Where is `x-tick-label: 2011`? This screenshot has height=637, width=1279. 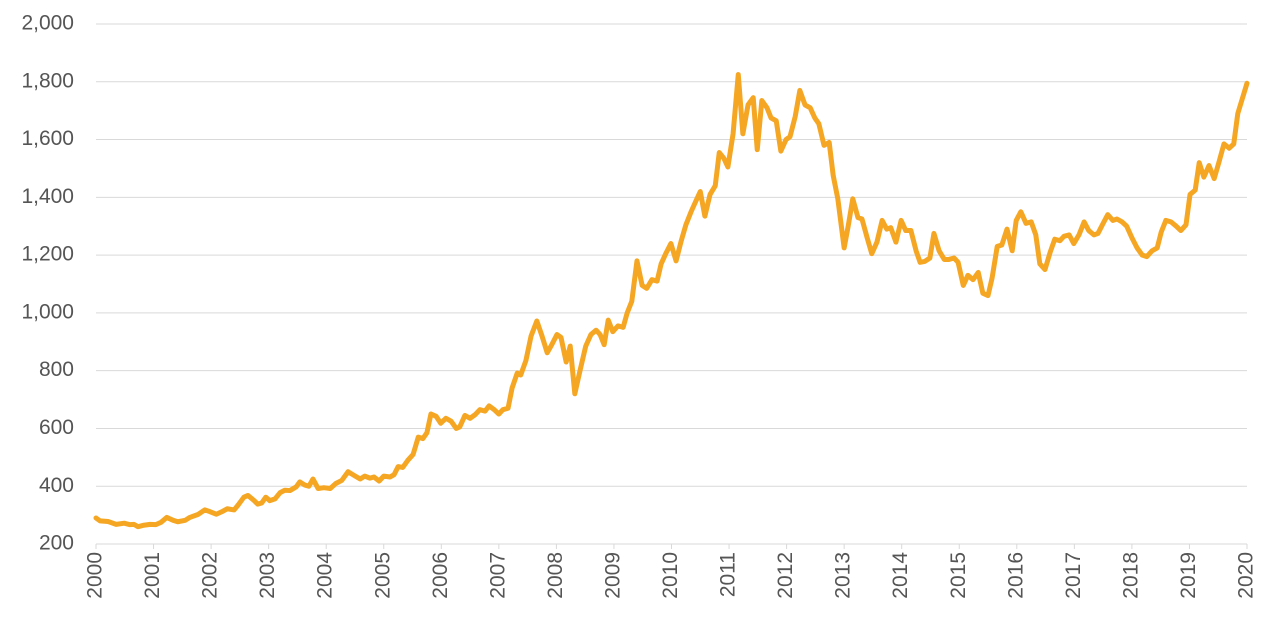 x-tick-label: 2011 is located at coordinates (728, 574).